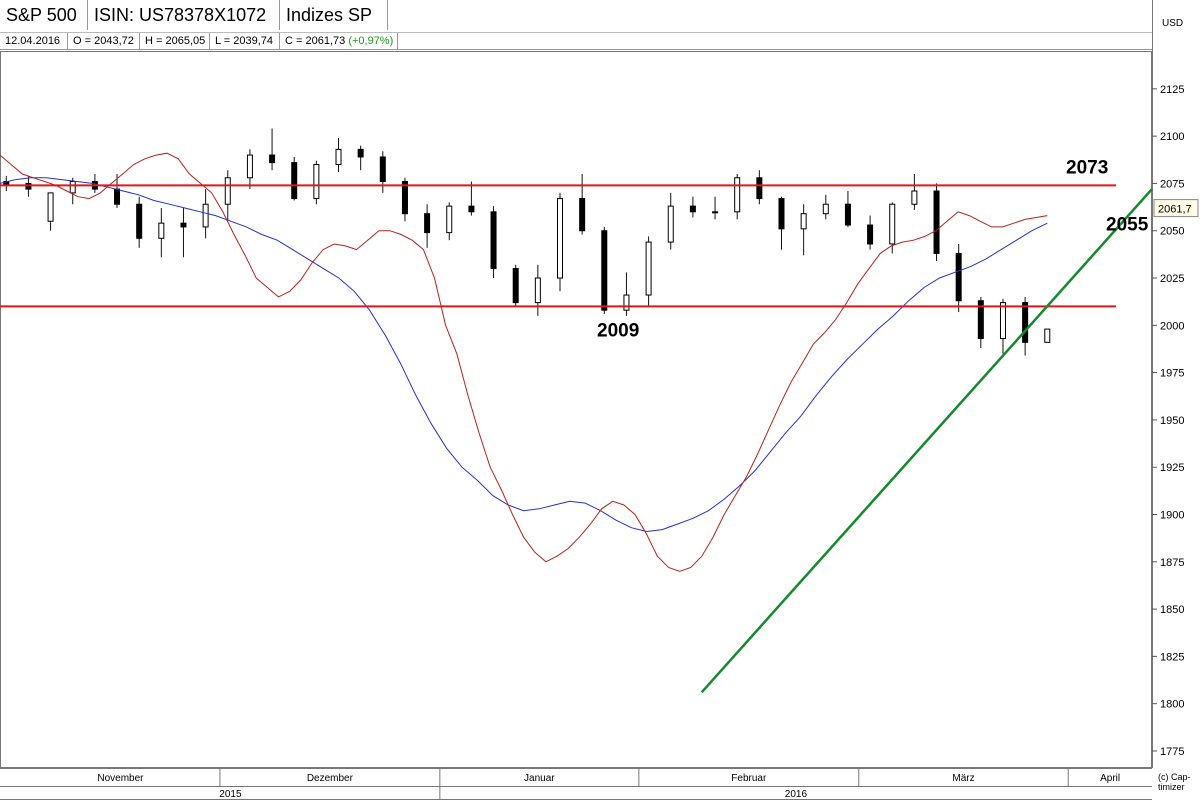  Describe the element at coordinates (796, 794) in the screenshot. I see `year-label: 2016` at that location.